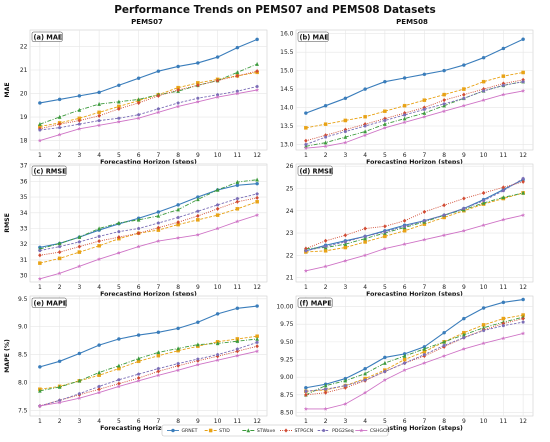 Image resolution: width=550 pixels, height=442 pixels. Describe the element at coordinates (290, 255) in the screenshot. I see `y-tick-label: 22` at that location.